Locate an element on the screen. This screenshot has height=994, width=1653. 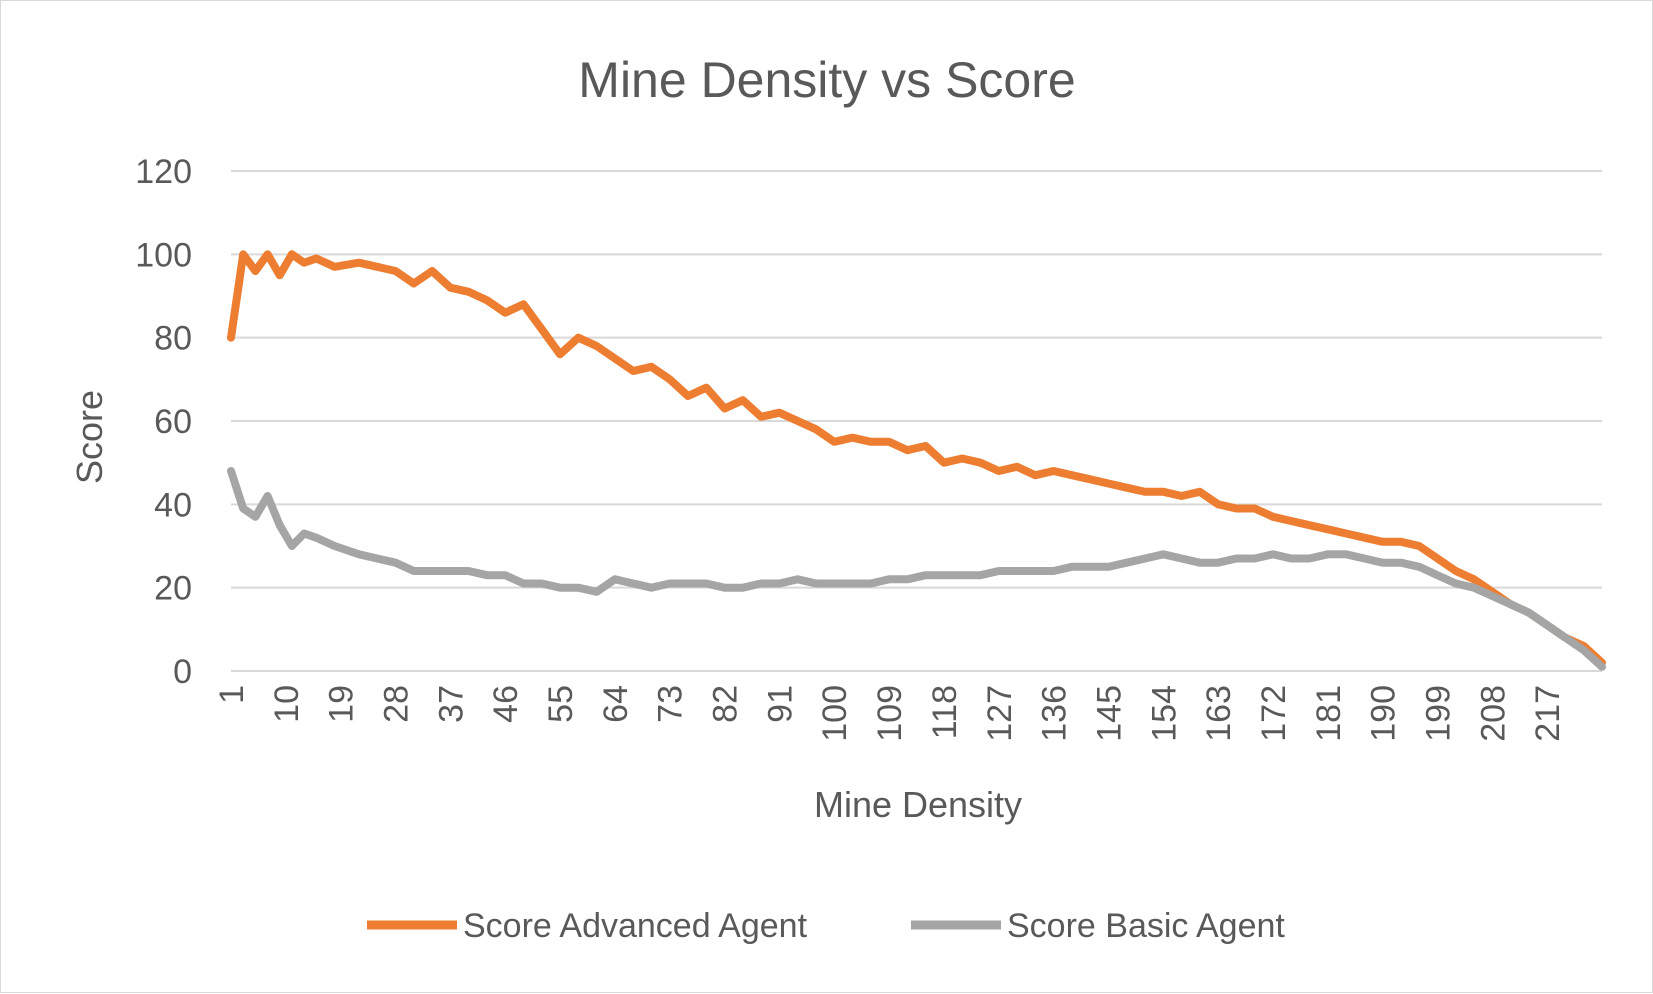
x-tick-label: 109 is located at coordinates (890, 713).